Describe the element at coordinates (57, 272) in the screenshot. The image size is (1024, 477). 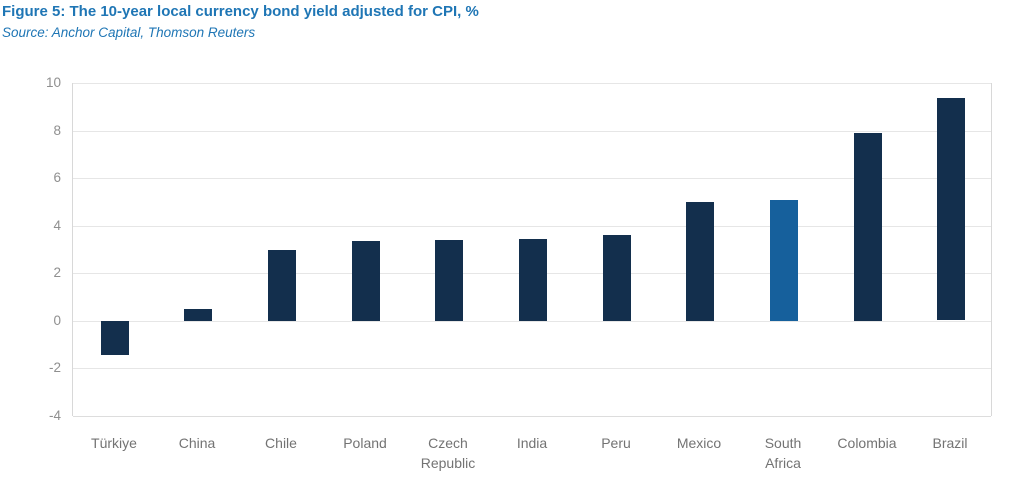
I see `y-axis-tick-label: 2` at that location.